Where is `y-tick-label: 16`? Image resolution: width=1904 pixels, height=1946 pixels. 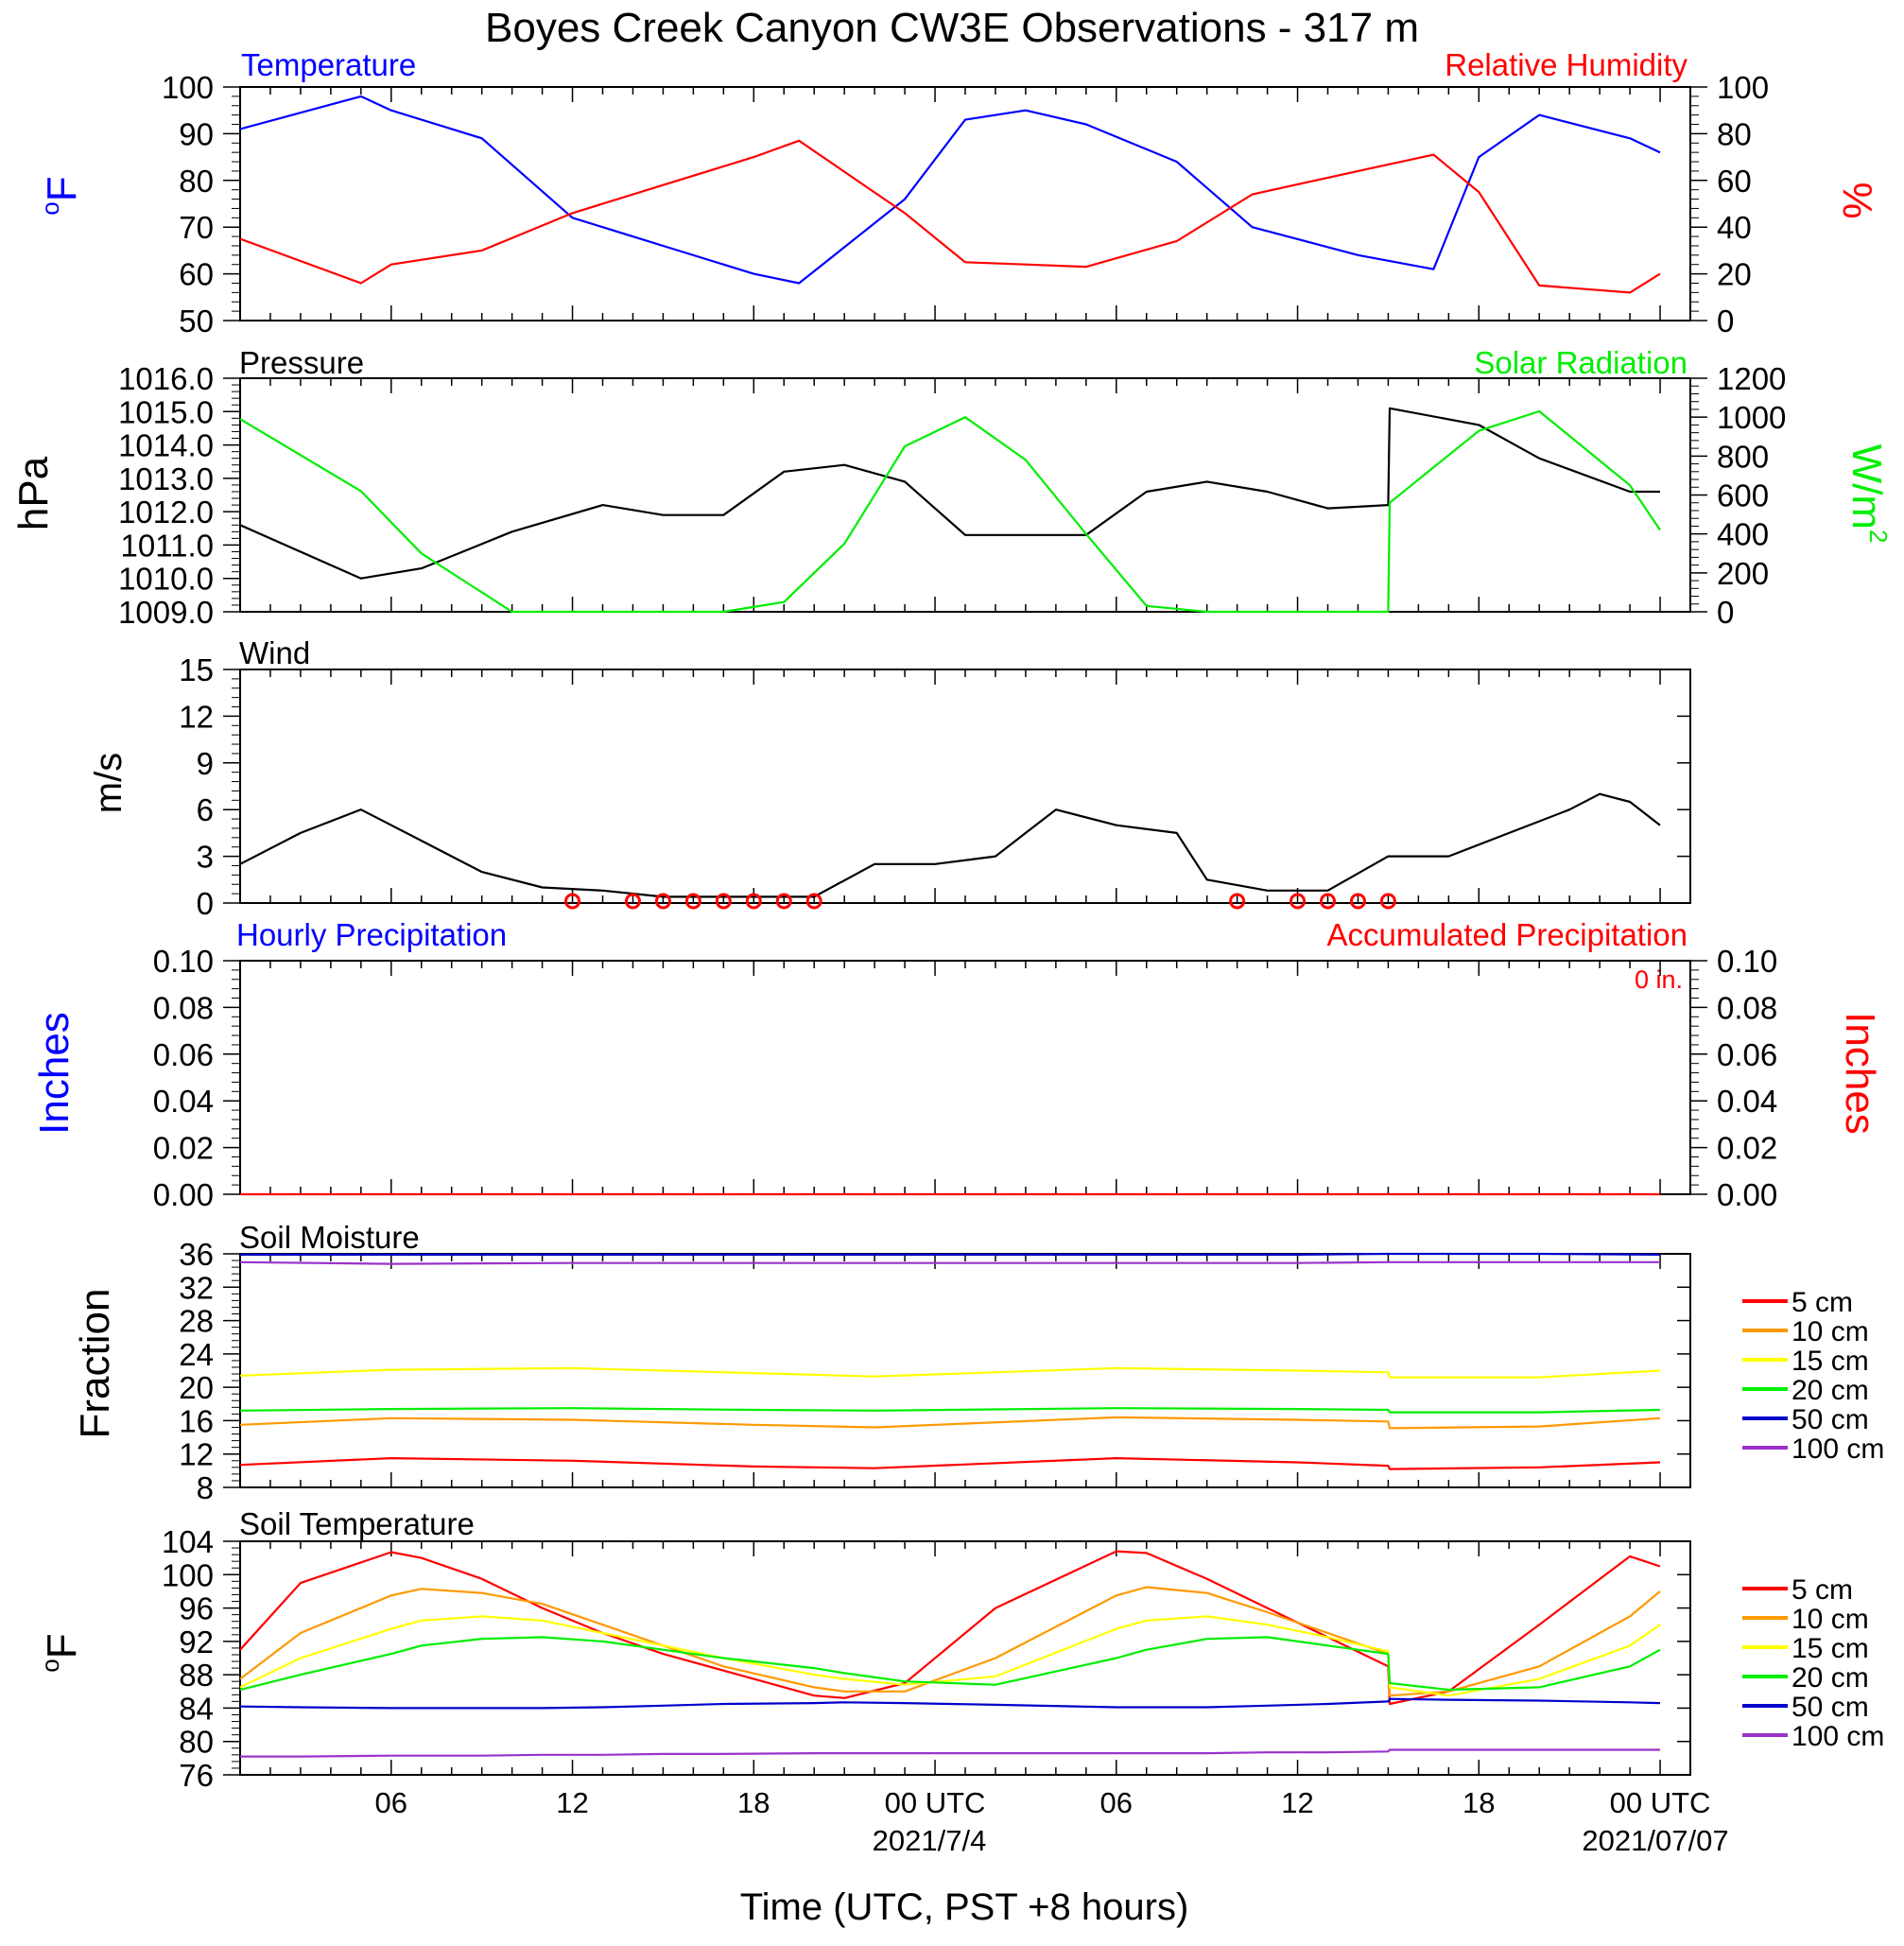 y-tick-label: 16 is located at coordinates (196, 1421).